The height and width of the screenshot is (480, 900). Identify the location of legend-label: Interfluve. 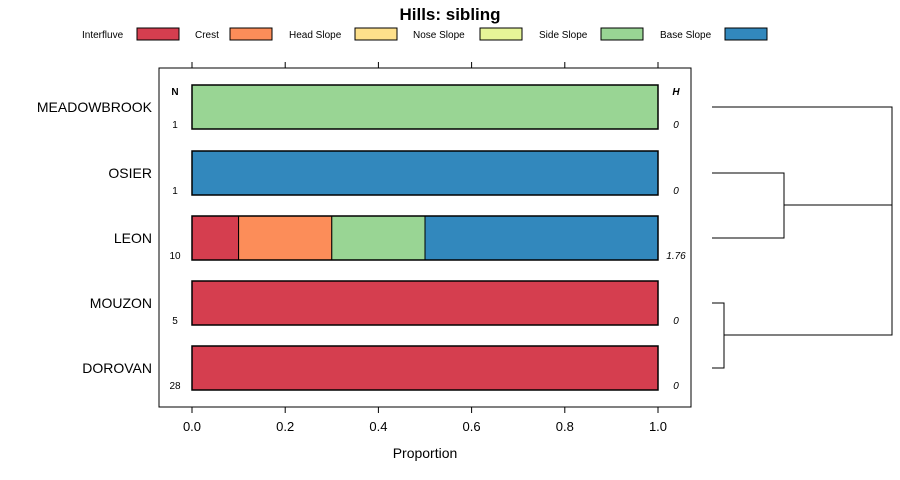
(103, 35).